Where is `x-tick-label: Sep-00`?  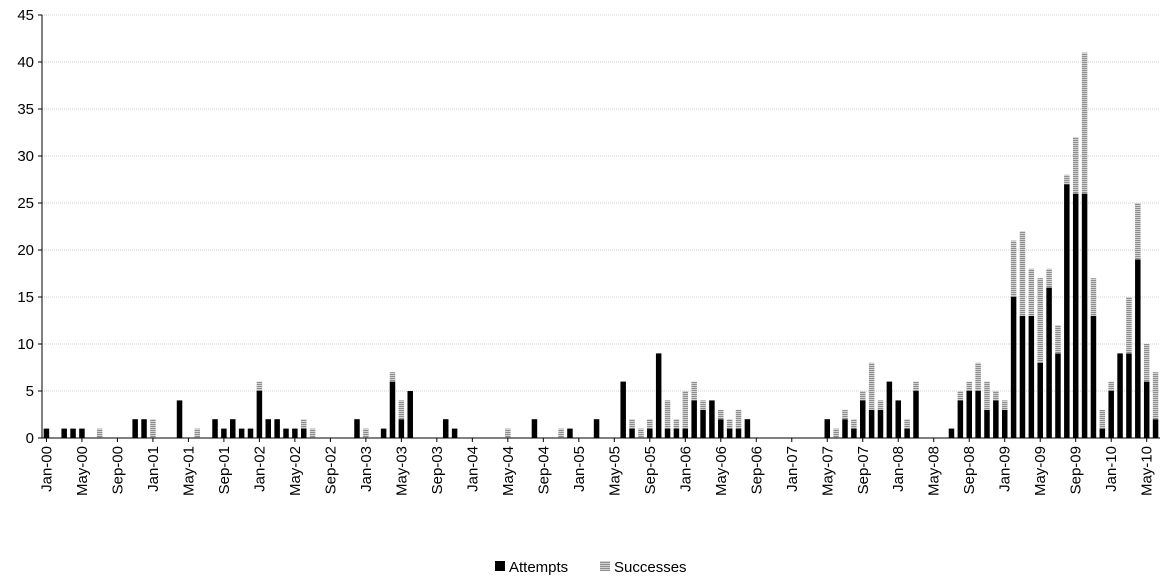
x-tick-label: Sep-00 is located at coordinates (117, 470).